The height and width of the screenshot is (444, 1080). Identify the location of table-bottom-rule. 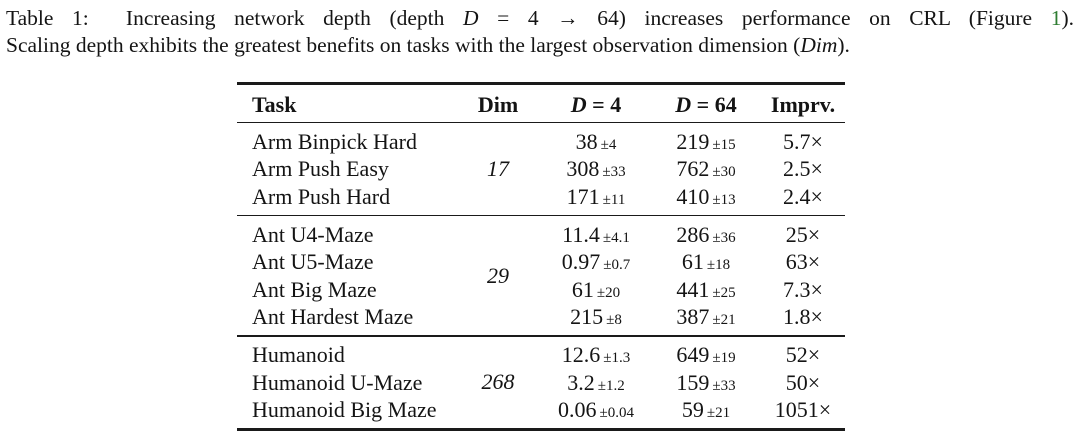
(541, 429).